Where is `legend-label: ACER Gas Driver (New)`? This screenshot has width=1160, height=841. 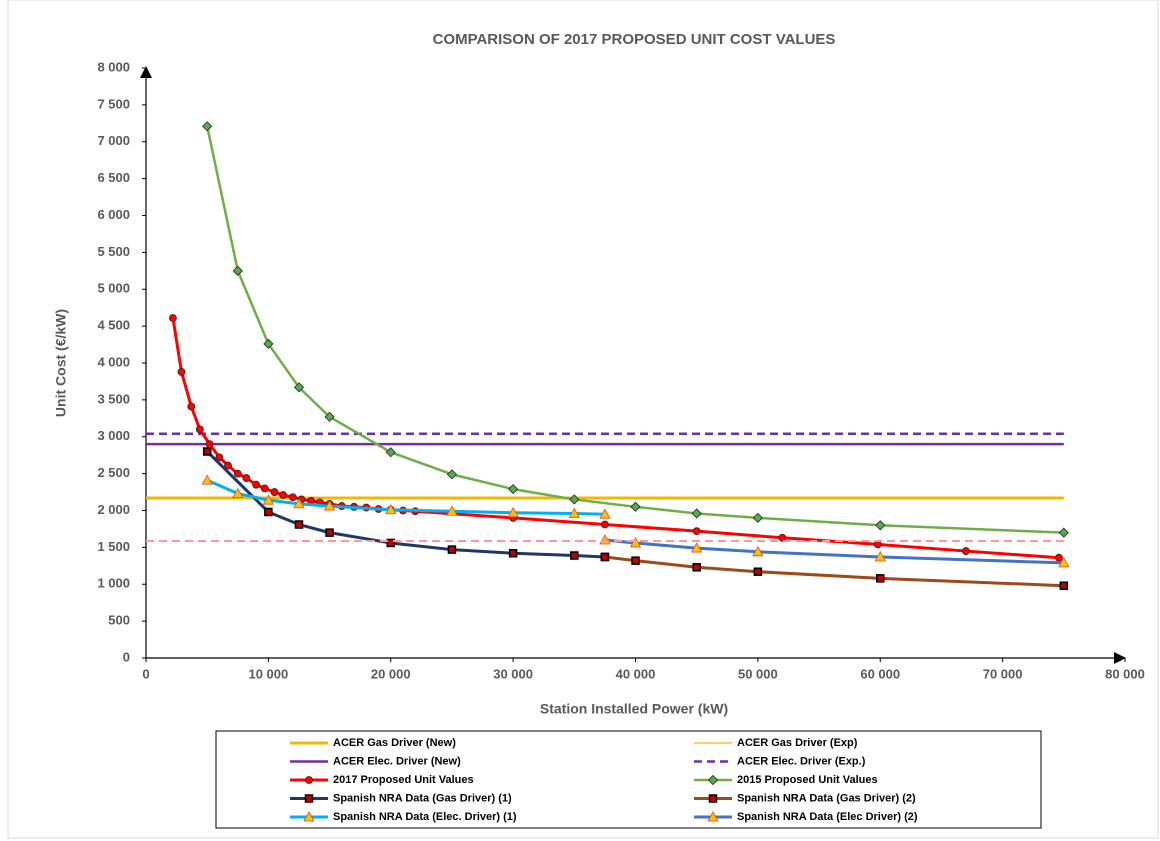
legend-label: ACER Gas Driver (New) is located at coordinates (394, 743).